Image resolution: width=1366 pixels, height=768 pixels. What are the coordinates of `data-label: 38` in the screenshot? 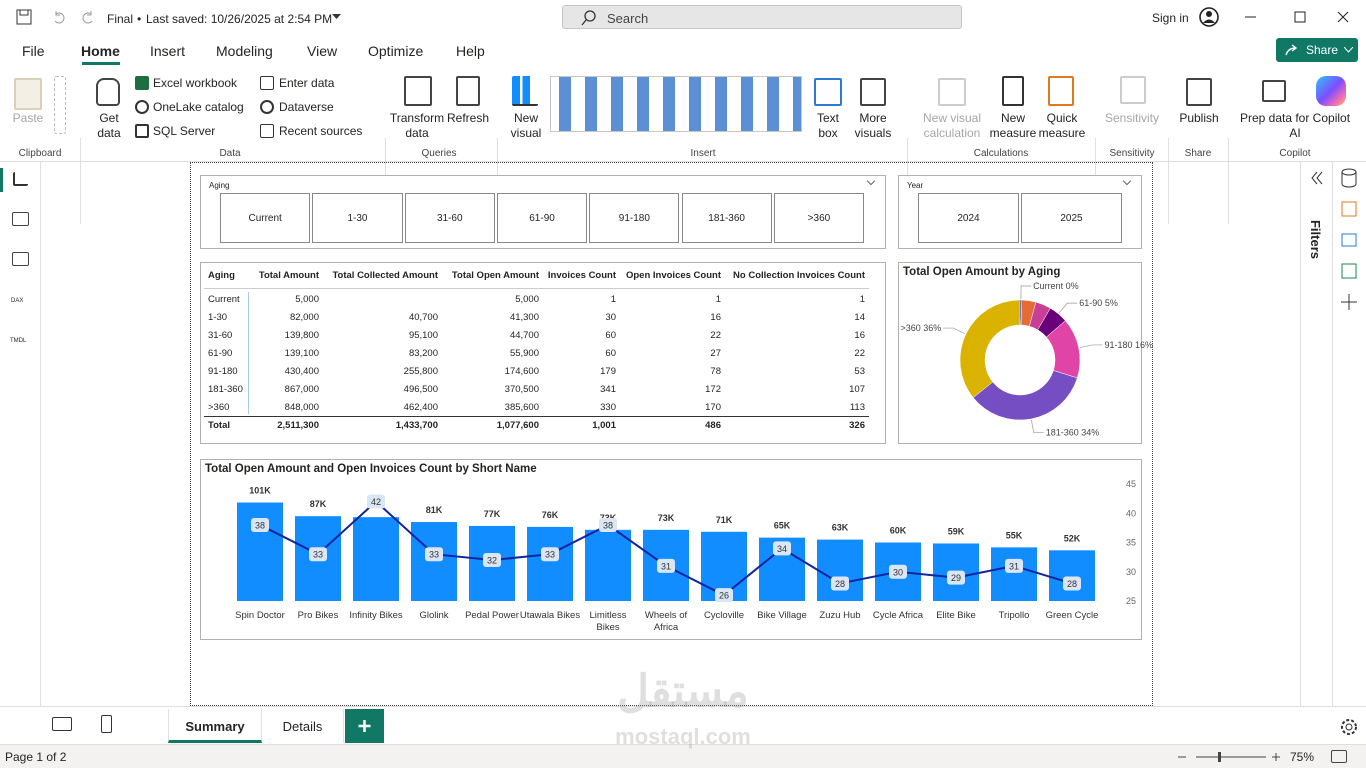 It's located at (608, 525).